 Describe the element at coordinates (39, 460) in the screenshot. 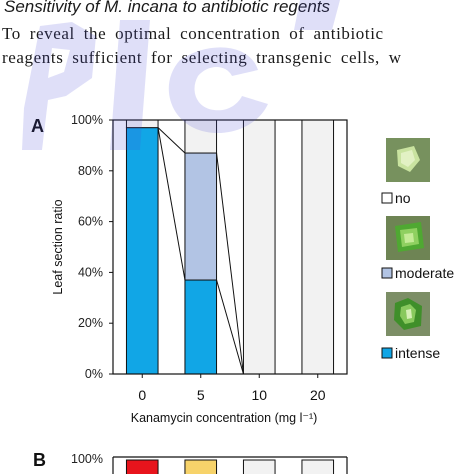

I see `panel-b-letter: B` at that location.